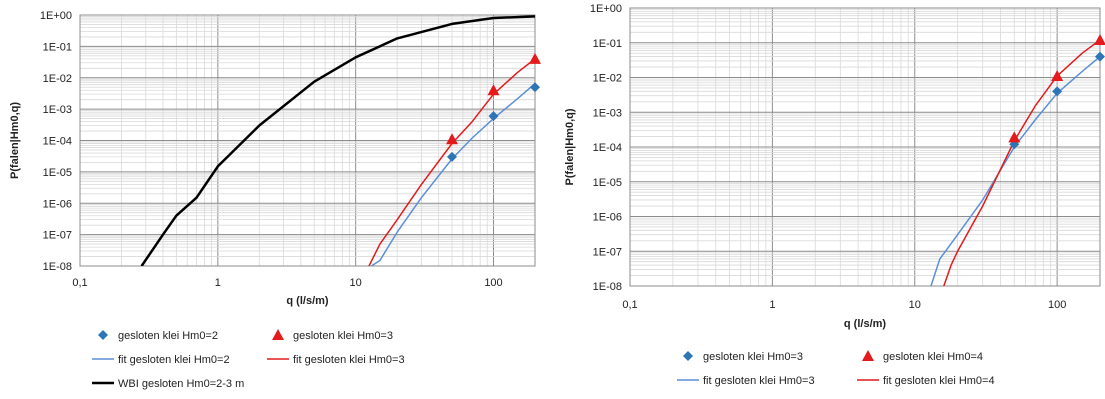  I want to click on legend-label: gesloten klei Hm0=4, so click(933, 357).